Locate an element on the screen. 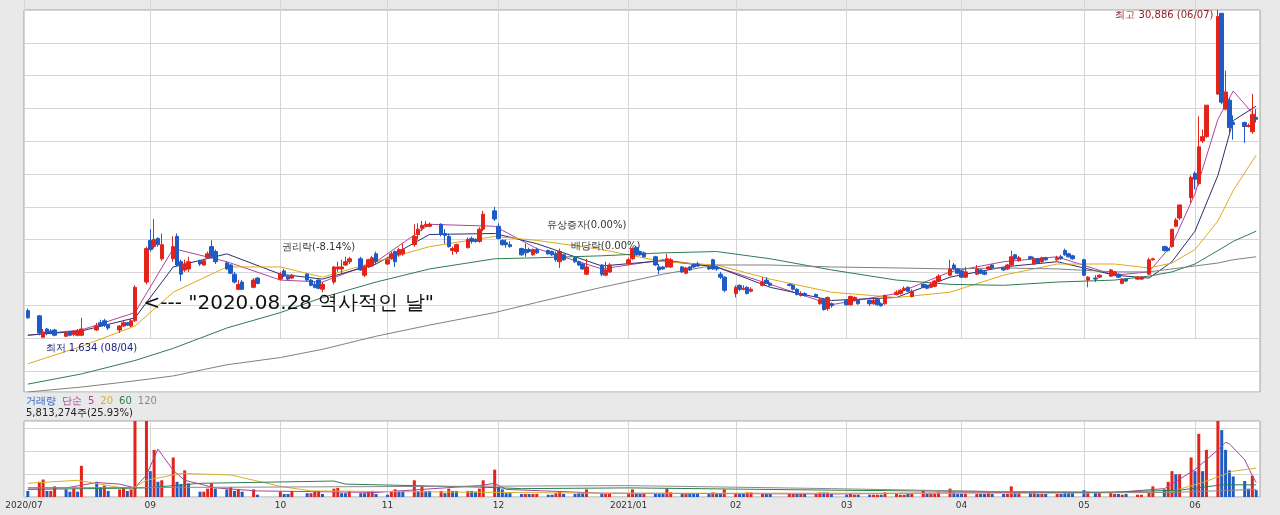  text: 5 is located at coordinates (91, 400).